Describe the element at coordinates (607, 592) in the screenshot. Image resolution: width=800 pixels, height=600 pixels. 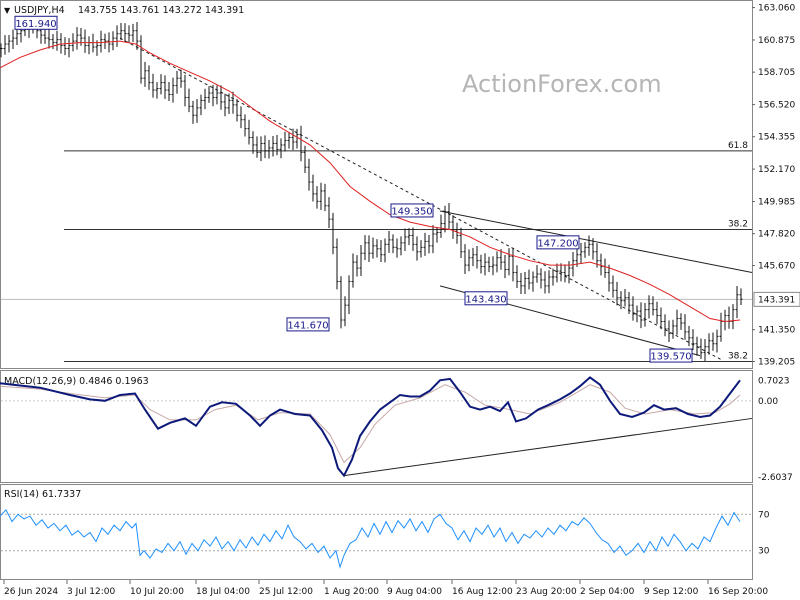
I see `x-tick-label: 2 Sep 04:00` at that location.